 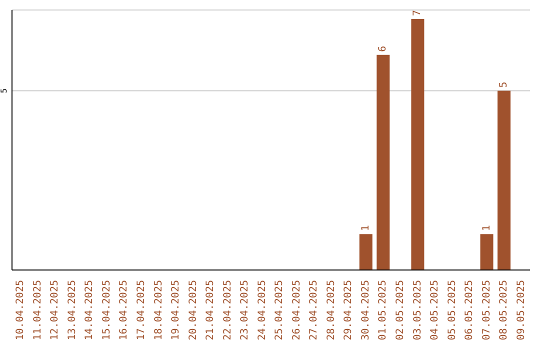 I want to click on x-tick-label: 30.04.2025, so click(x=366, y=310).